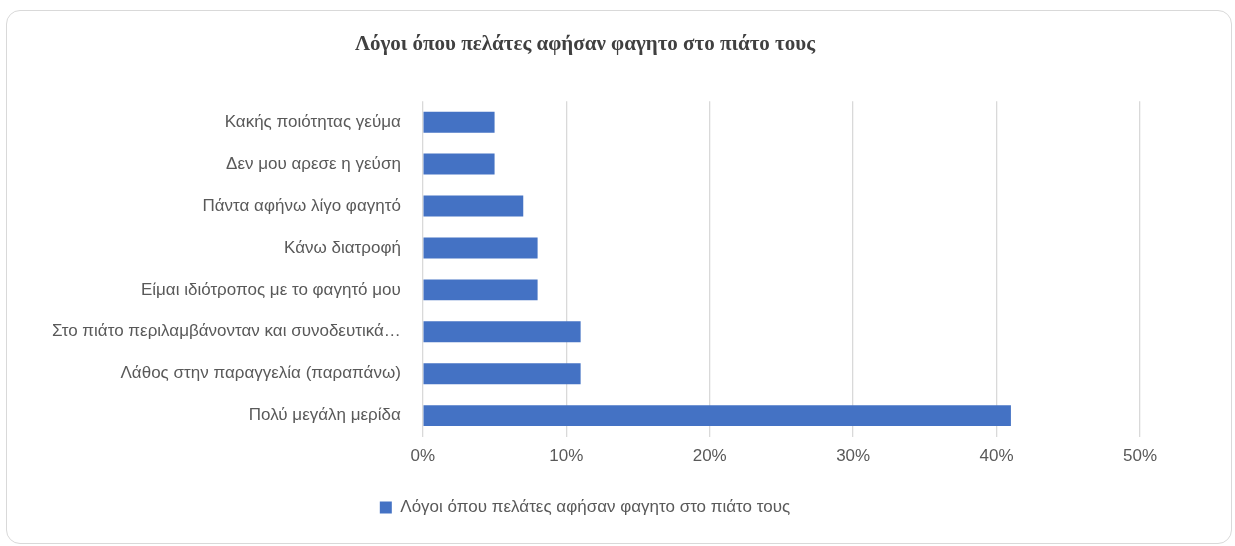 This screenshot has height=546, width=1235. Describe the element at coordinates (996, 456) in the screenshot. I see `x-tick-label: 40%` at that location.